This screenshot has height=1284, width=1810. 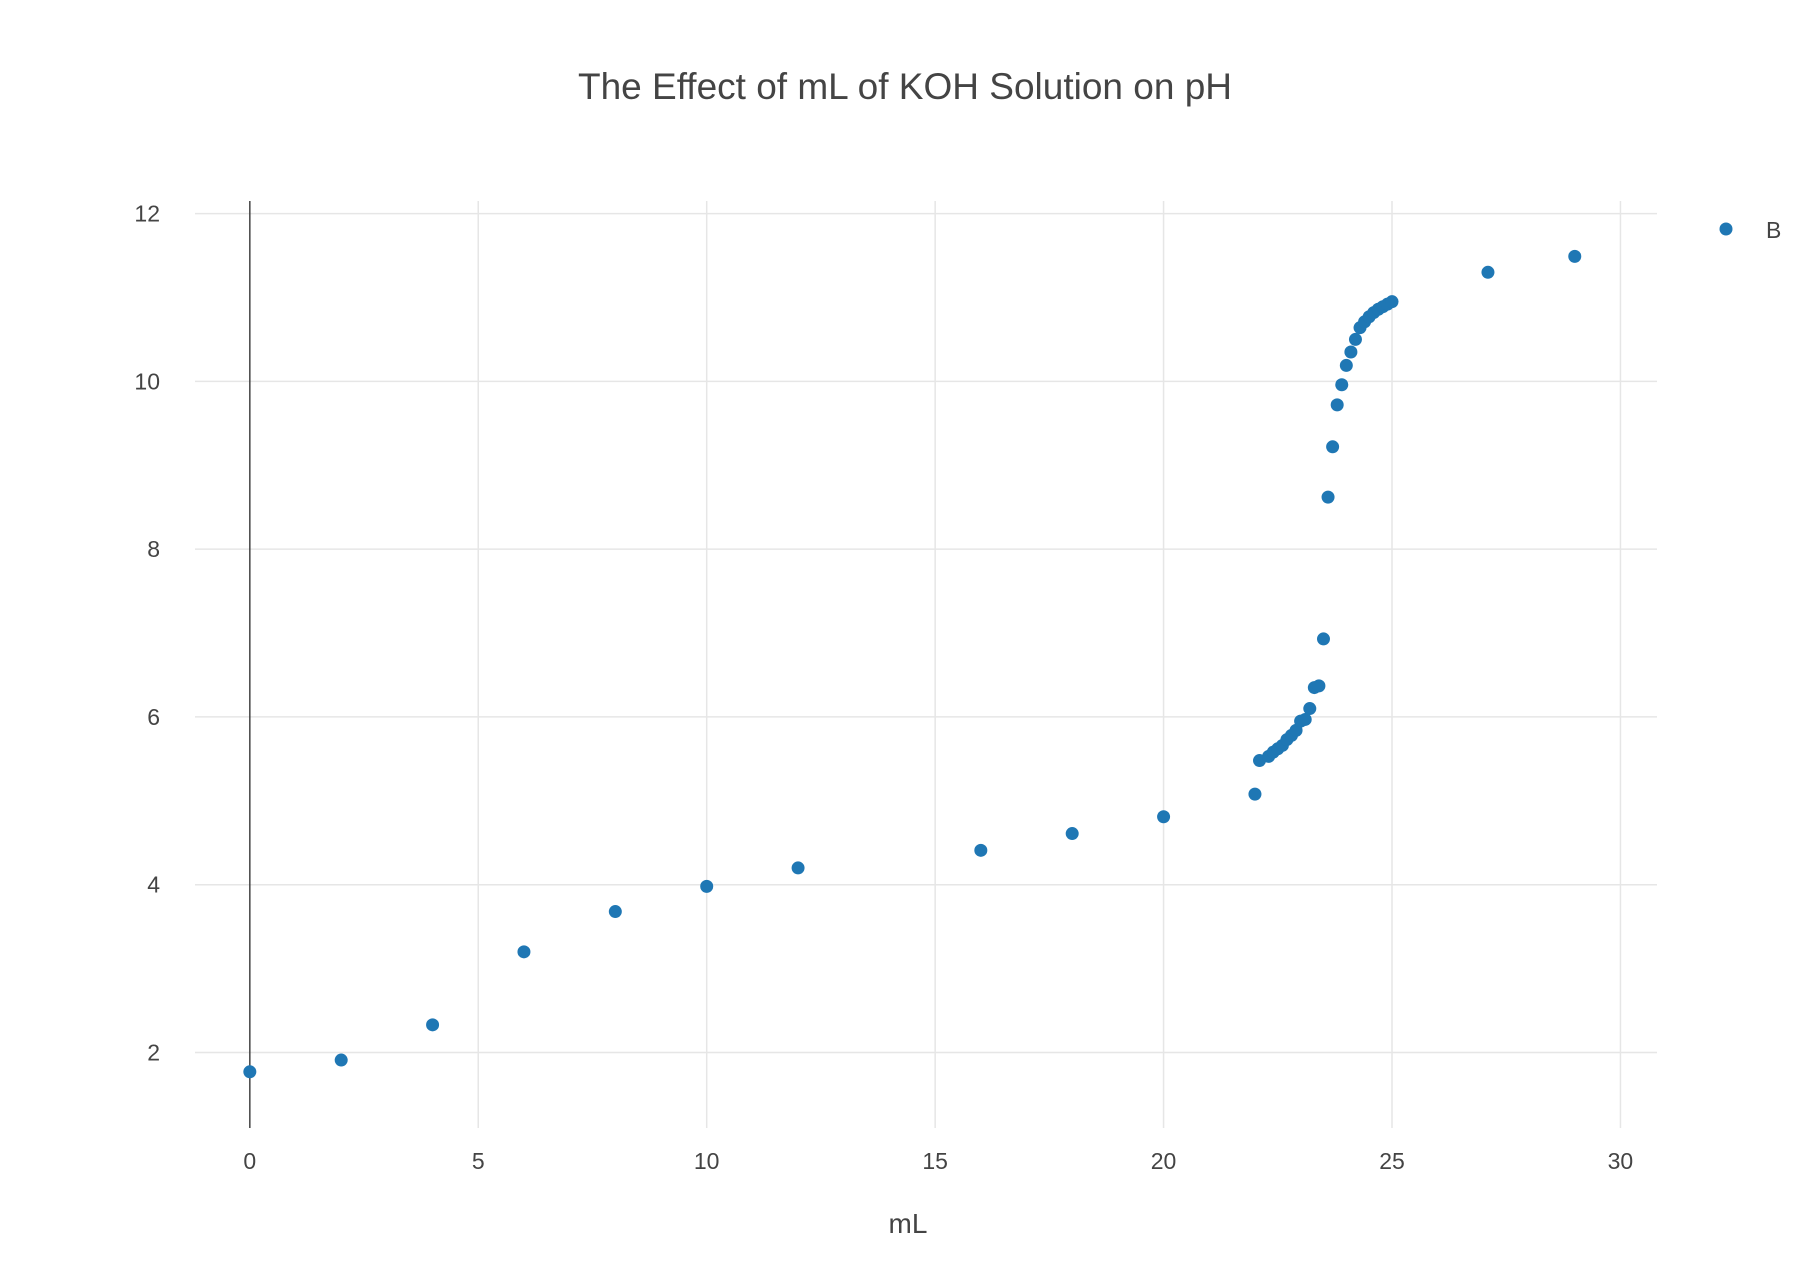 What do you see at coordinates (147, 381) in the screenshot?
I see `y-tick-label: 10` at bounding box center [147, 381].